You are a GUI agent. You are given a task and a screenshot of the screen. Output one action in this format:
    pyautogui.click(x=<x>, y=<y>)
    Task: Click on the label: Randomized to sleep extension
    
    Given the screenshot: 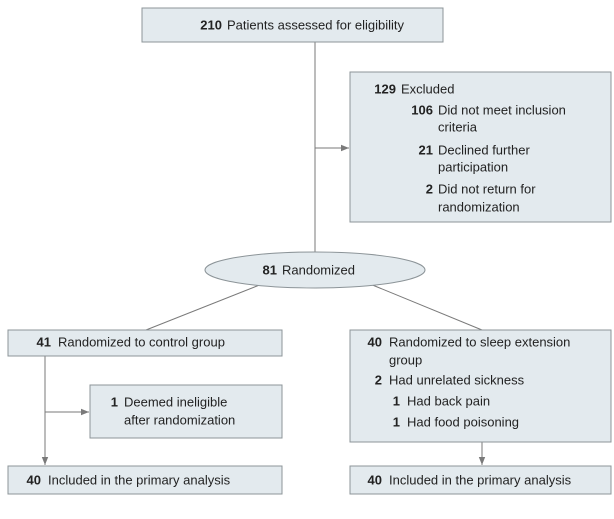 What is the action you would take?
    pyautogui.click(x=479, y=341)
    